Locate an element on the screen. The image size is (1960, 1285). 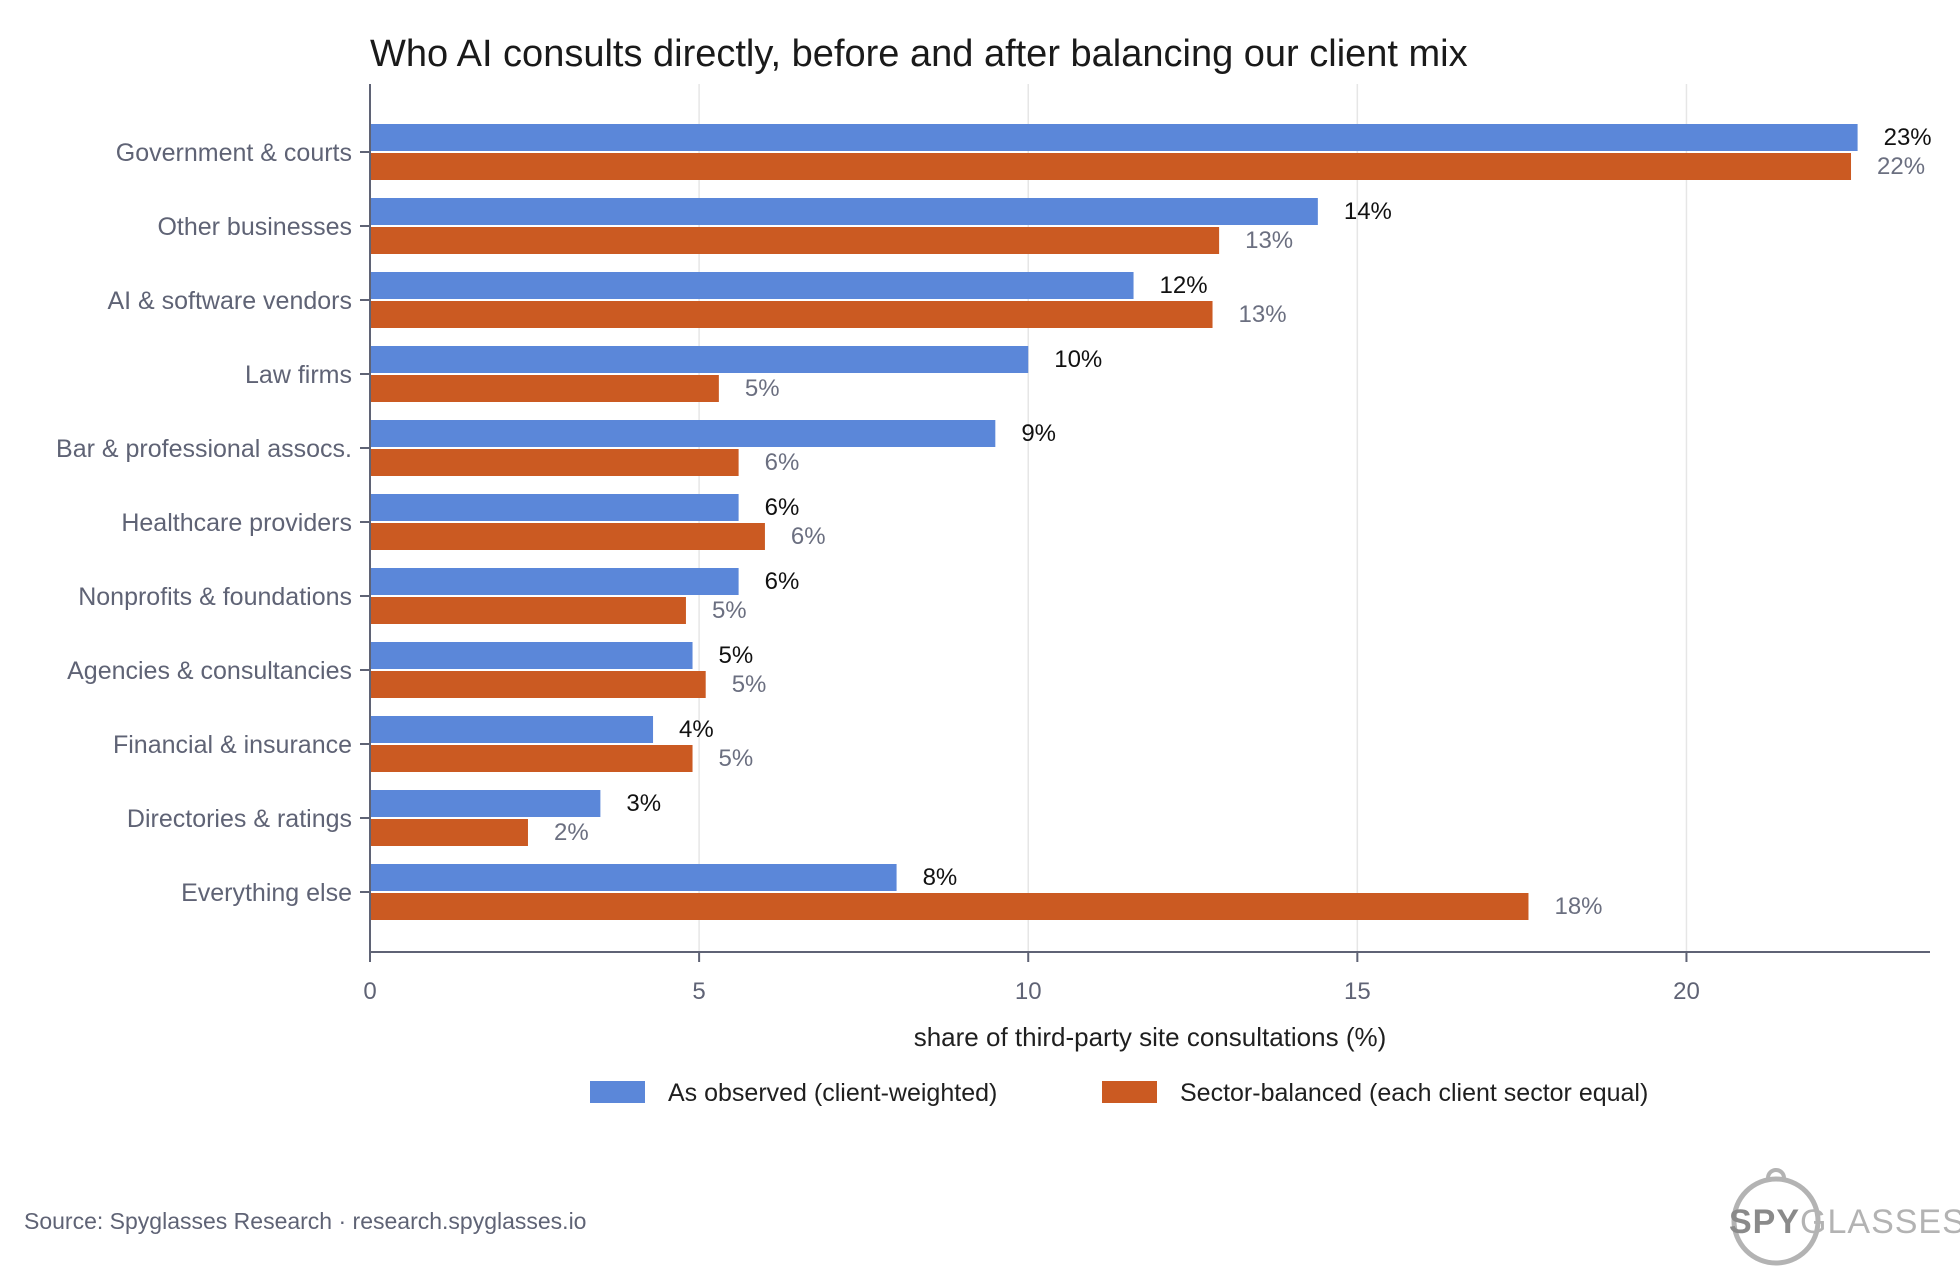
category-label: Law firms is located at coordinates (298, 375).